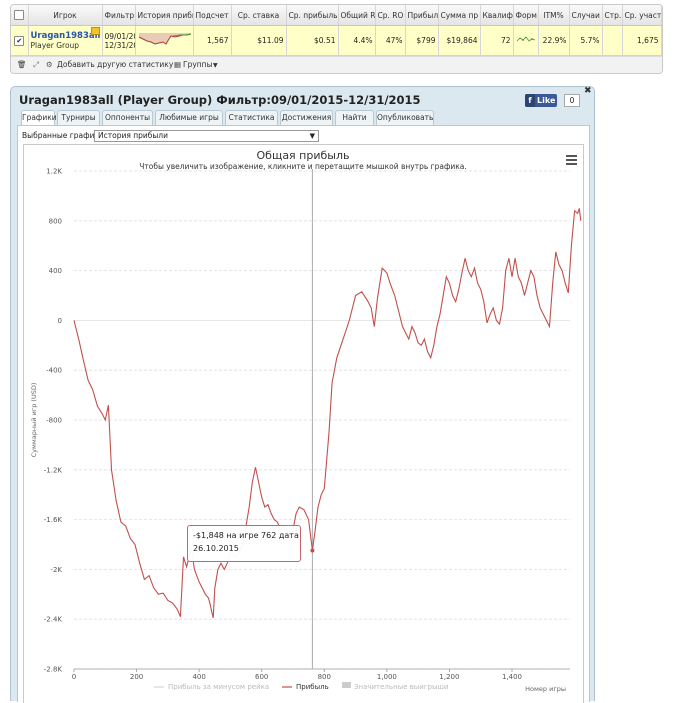  Describe the element at coordinates (34, 420) in the screenshot. I see `y-axis-label: Суммарный игр (USD)` at that location.